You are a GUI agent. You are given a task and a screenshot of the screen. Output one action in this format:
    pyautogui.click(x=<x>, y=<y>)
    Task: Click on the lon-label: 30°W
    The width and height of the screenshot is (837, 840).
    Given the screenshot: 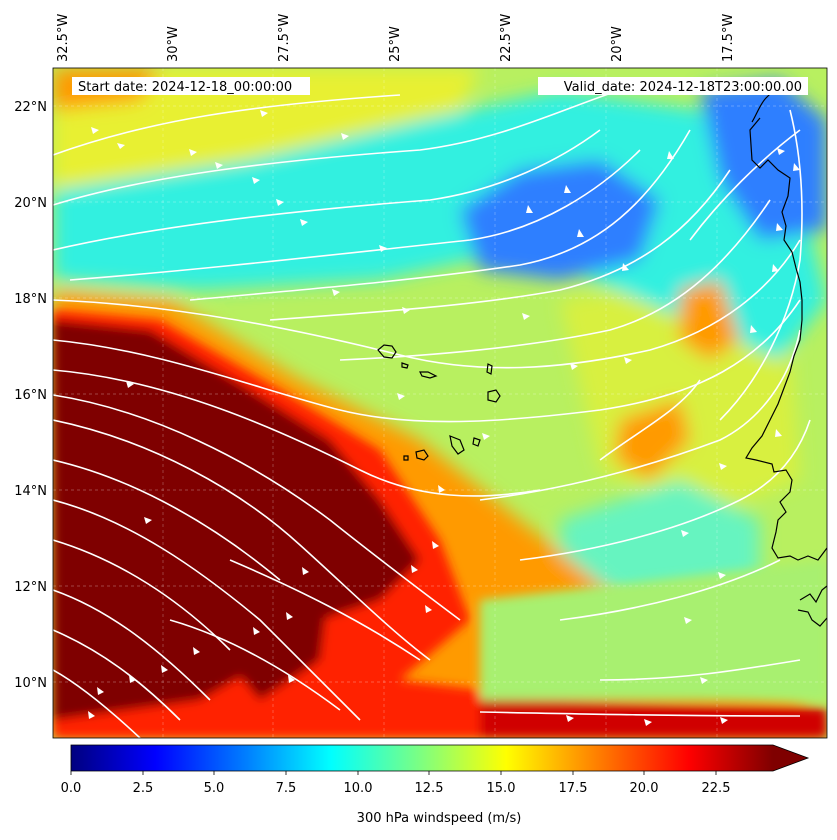 What is the action you would take?
    pyautogui.click(x=173, y=44)
    